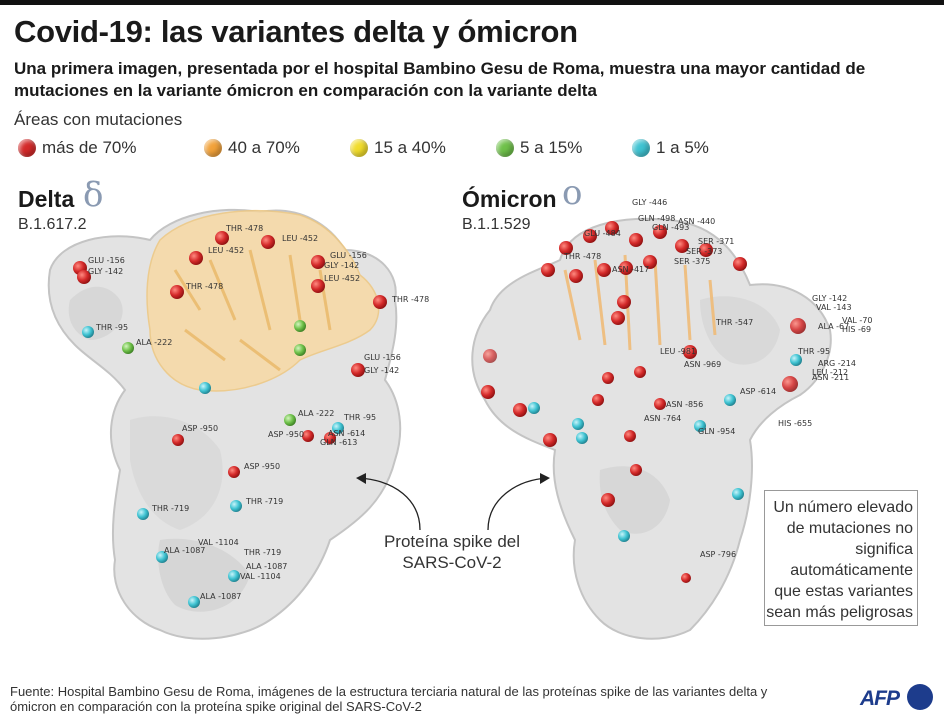 The height and width of the screenshot is (719, 944). I want to click on residue-label: VAL -143, so click(834, 307).